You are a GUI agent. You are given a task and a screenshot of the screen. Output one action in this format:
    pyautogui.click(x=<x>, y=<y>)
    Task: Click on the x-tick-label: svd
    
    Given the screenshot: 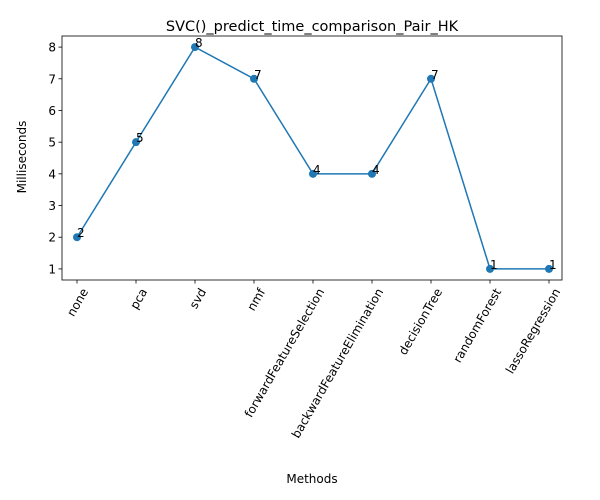 What is the action you would take?
    pyautogui.click(x=198, y=298)
    